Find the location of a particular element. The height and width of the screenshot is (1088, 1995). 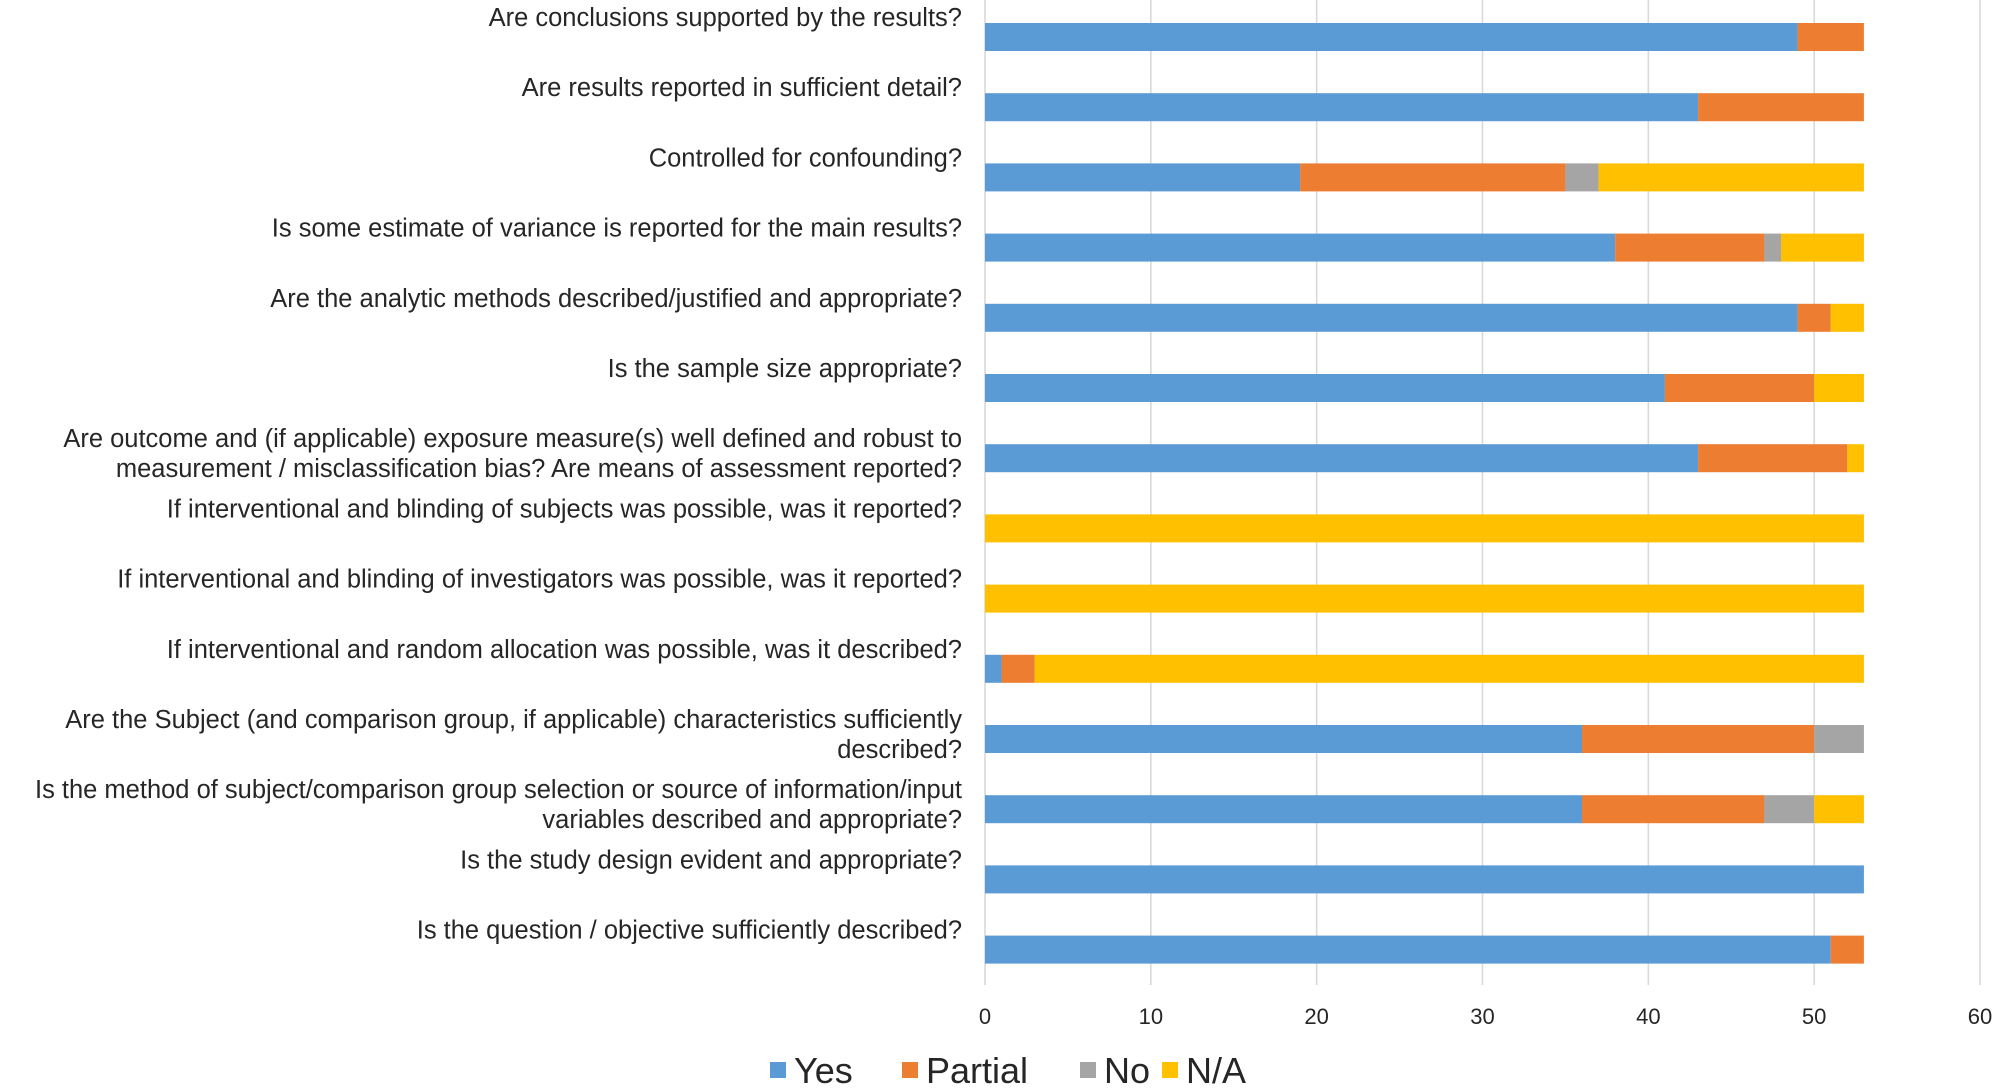

legend-swatch-n-a is located at coordinates (1170, 1070).